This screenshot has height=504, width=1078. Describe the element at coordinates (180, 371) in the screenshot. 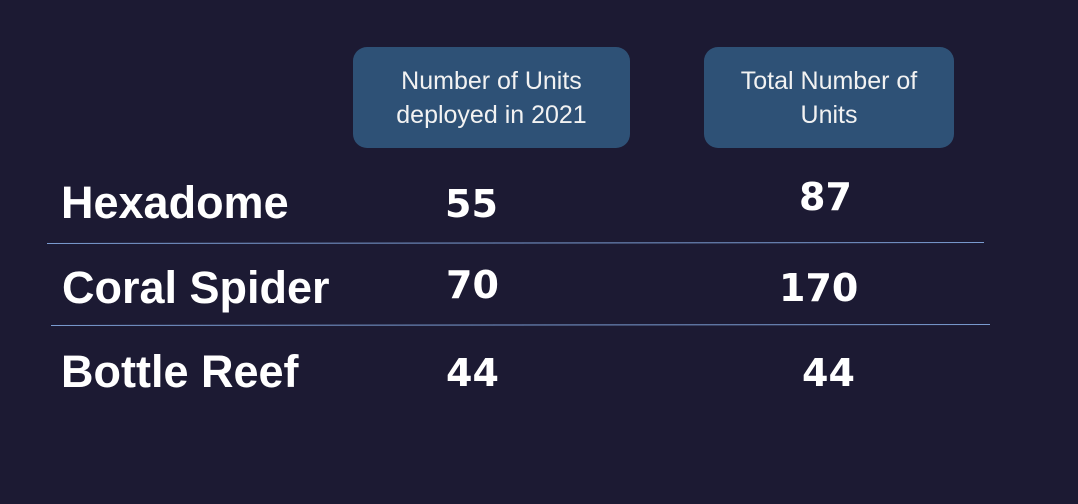

I see `row-label-bottle-reef: Bottle Reef` at that location.